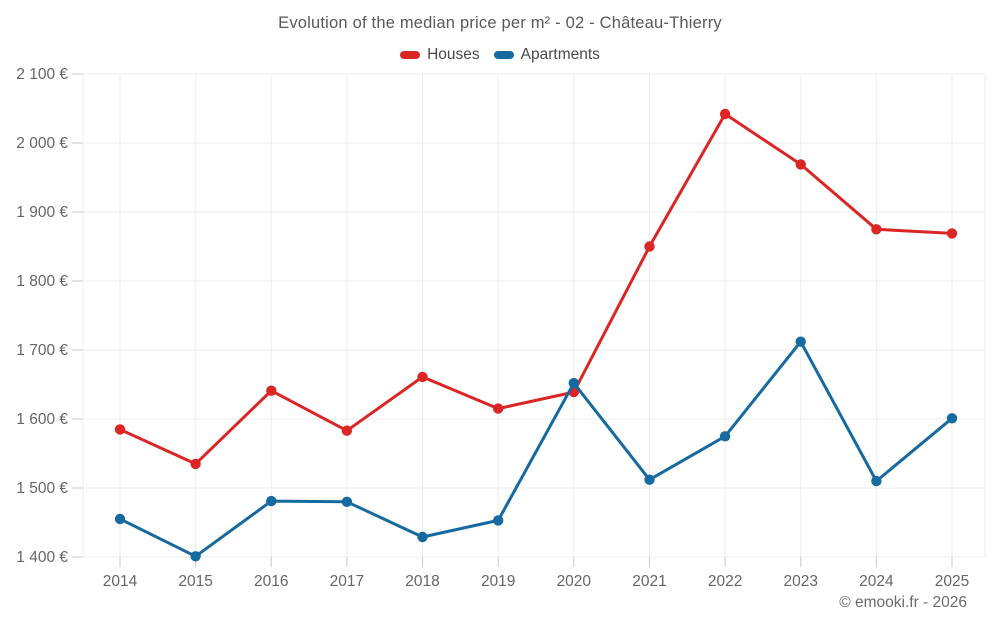 Image resolution: width=1000 pixels, height=625 pixels. What do you see at coordinates (120, 581) in the screenshot?
I see `x-axis-label: 2014` at bounding box center [120, 581].